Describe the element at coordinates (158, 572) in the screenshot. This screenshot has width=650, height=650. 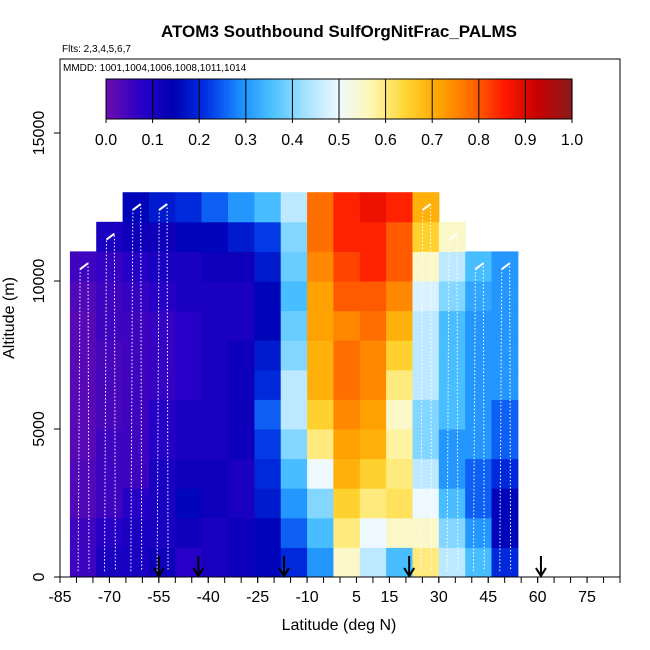
I see `flight-marker-arrowhead` at that location.